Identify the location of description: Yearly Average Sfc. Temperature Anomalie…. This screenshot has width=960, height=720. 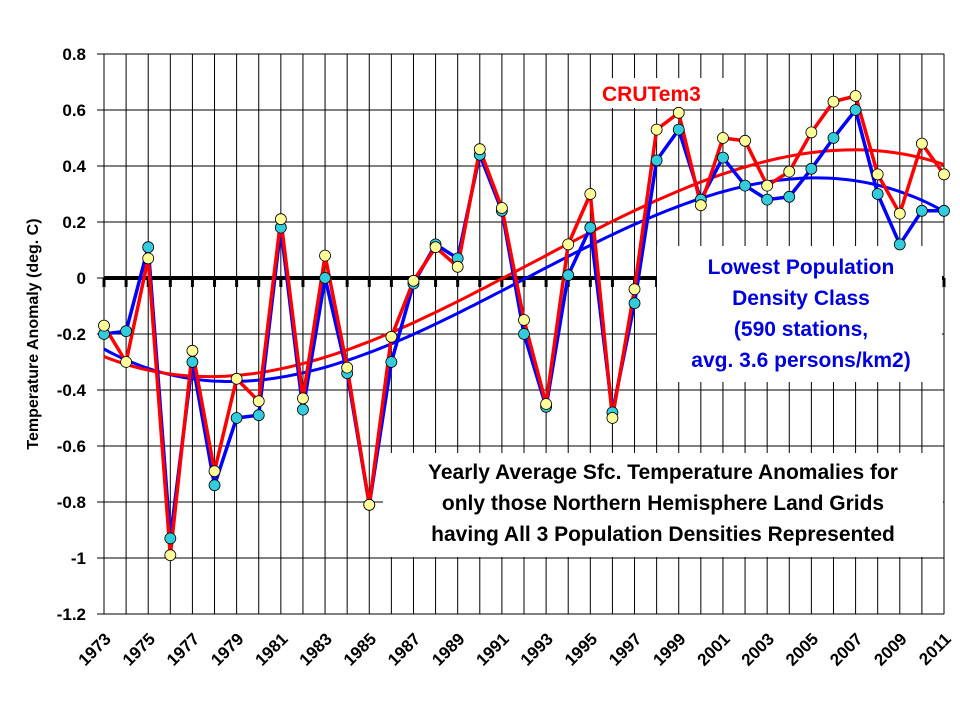
(663, 503).